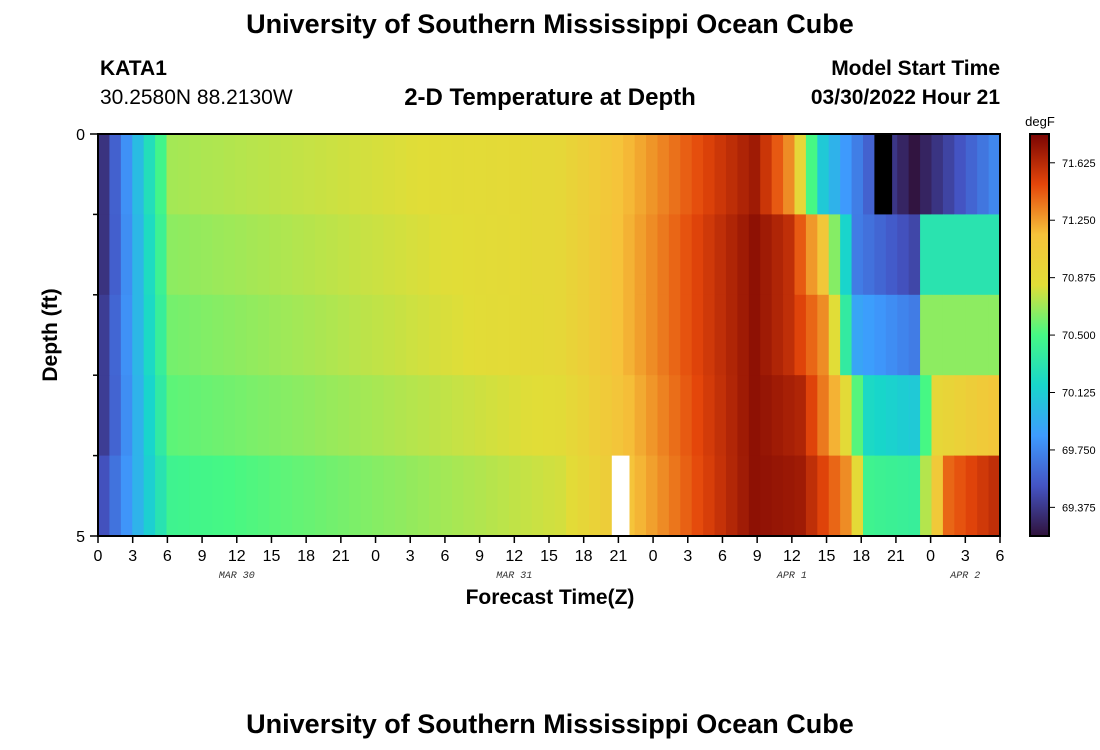 This screenshot has height=750, width=1100. Describe the element at coordinates (410, 556) in the screenshot. I see `x-tick-label: 3` at that location.